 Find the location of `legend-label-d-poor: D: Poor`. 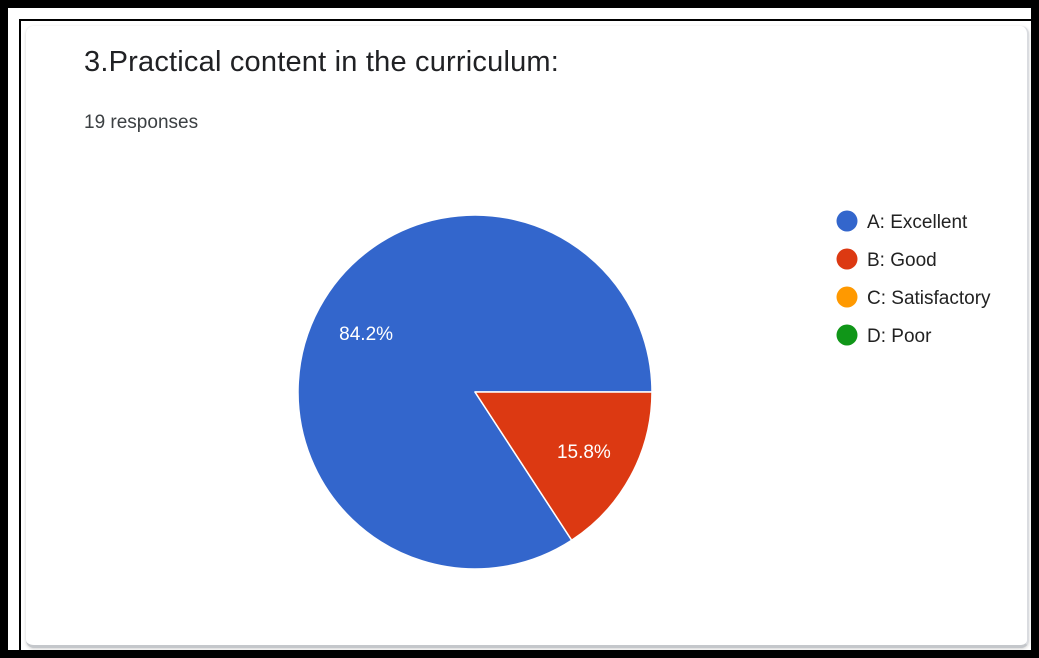

legend-label-d-poor: D: Poor is located at coordinates (899, 336).